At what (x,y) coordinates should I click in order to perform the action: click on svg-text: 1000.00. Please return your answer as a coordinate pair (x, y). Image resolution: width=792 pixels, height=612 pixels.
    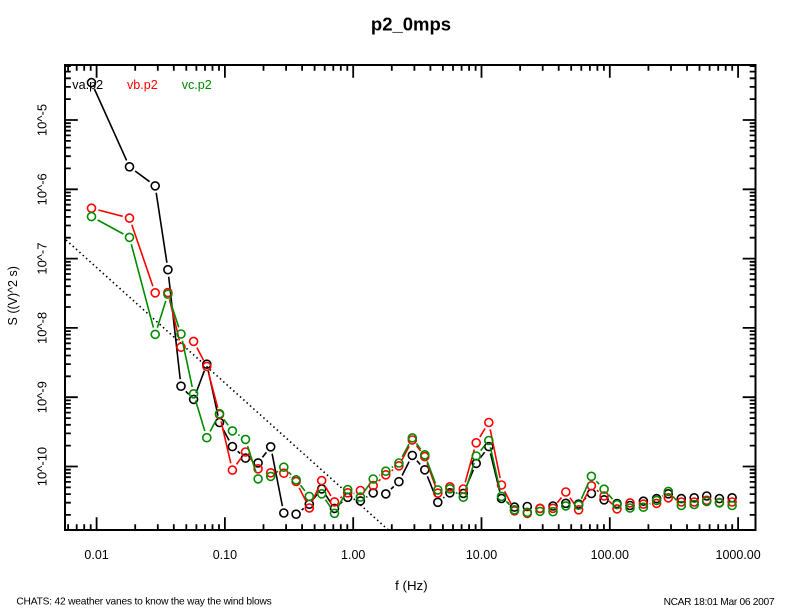
    Looking at the image, I should click on (738, 555).